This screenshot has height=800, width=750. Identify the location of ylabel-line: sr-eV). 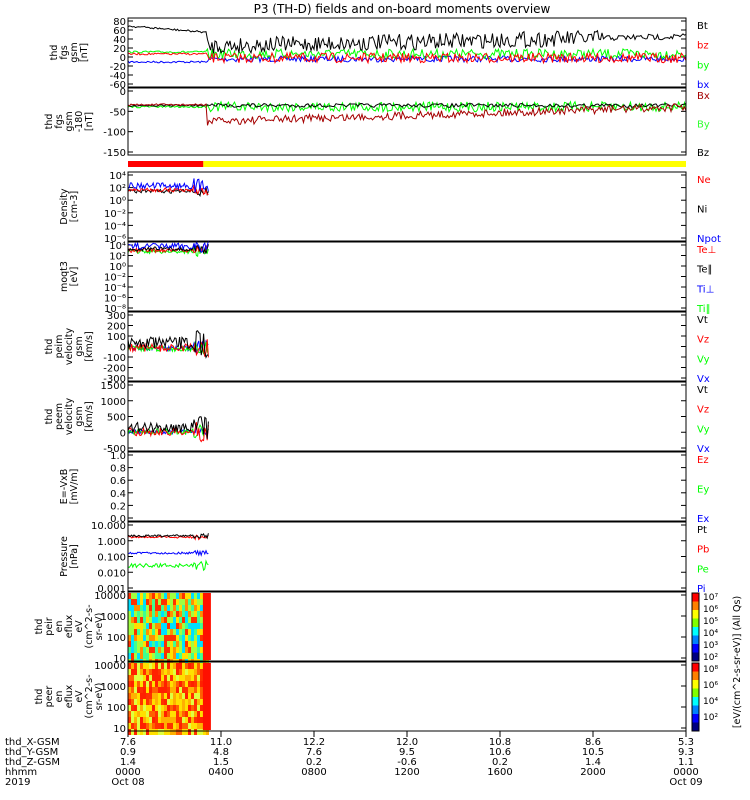
(99, 627).